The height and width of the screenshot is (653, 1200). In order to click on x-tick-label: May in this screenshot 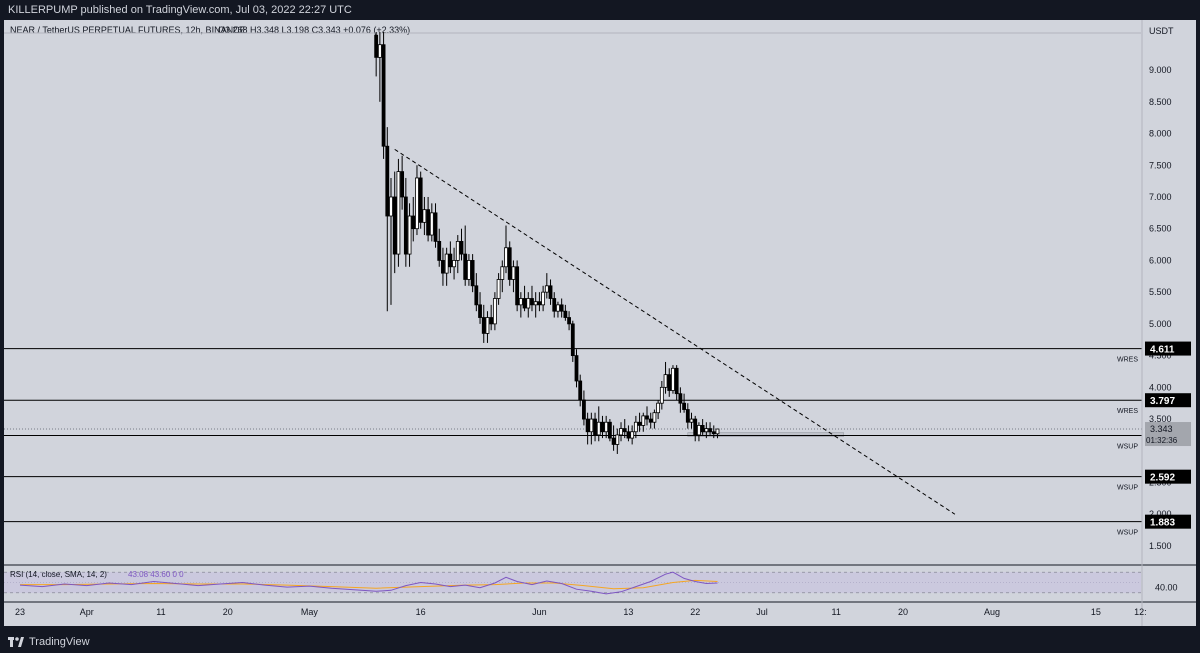, I will do `click(310, 612)`.